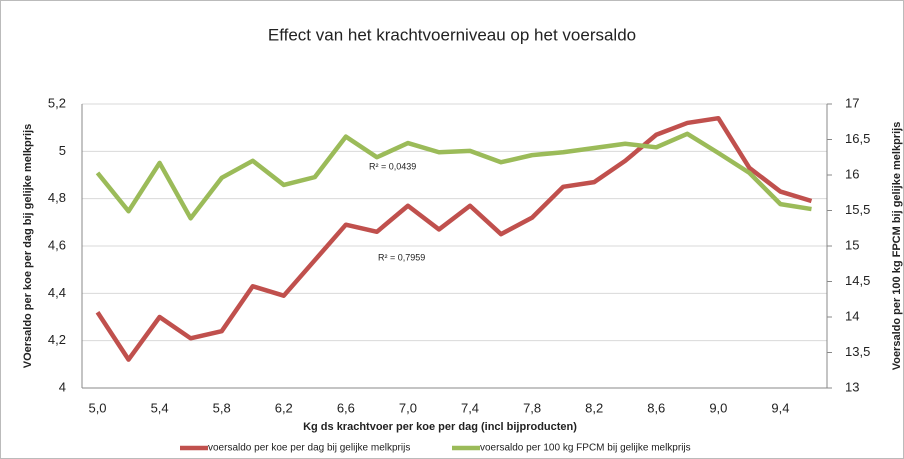 Image resolution: width=904 pixels, height=459 pixels. I want to click on y2-tick-label: 16,5, so click(857, 138).